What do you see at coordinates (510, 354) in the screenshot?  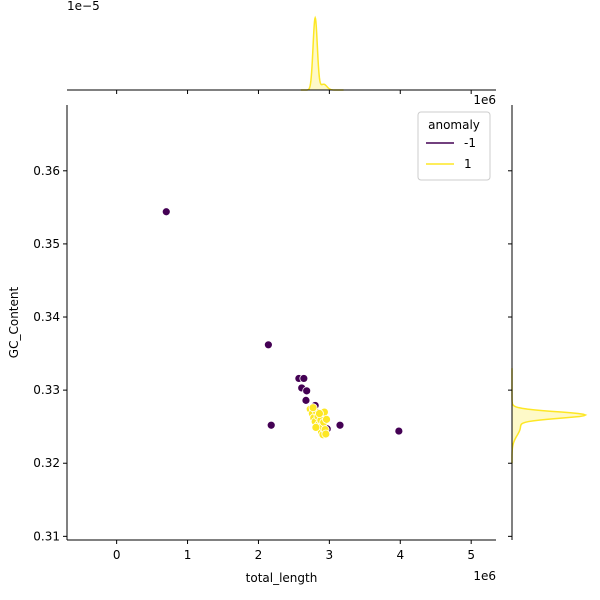 I see `right-marginal-ticks` at bounding box center [510, 354].